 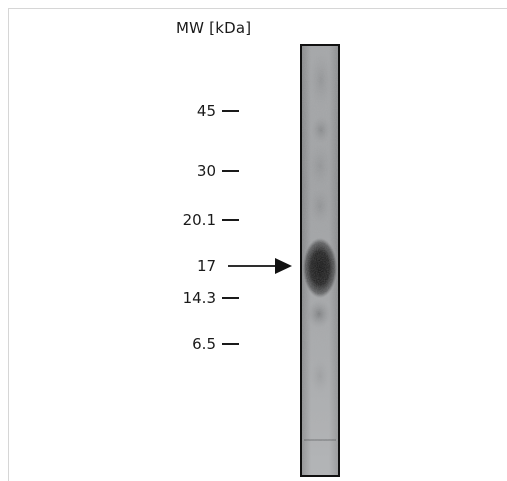 What do you see at coordinates (206, 111) in the screenshot?
I see `marker-label: 45` at bounding box center [206, 111].